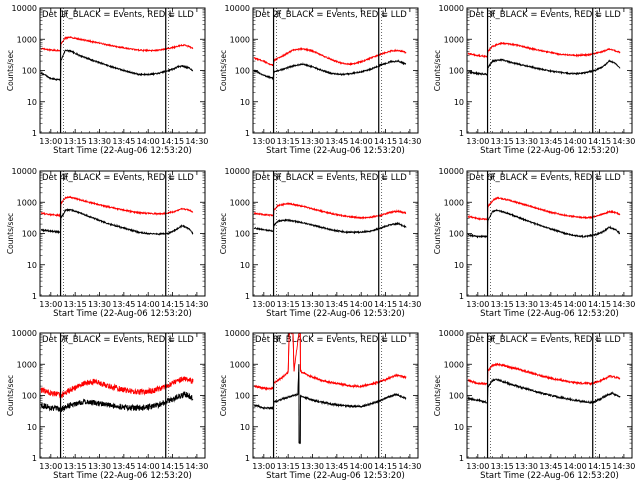 The height and width of the screenshot is (480, 640). I want to click on panel-title: Det 5(_BLACK = Events, RED = LLD, so click(331, 178).